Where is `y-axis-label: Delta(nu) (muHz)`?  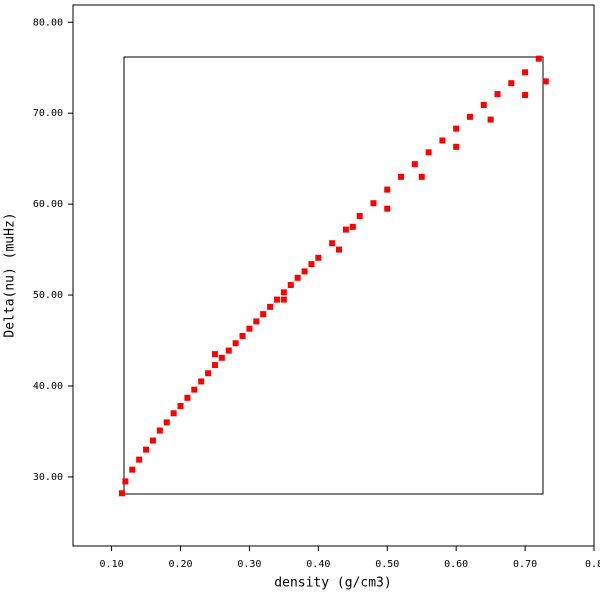 y-axis-label: Delta(nu) (muHz) is located at coordinates (10, 274).